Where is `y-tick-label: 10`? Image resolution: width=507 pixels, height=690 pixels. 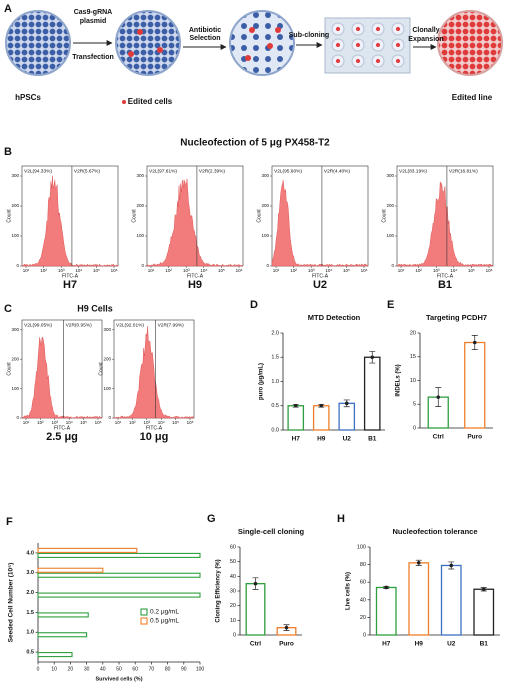 y-tick-label: 10 is located at coordinates (413, 381).